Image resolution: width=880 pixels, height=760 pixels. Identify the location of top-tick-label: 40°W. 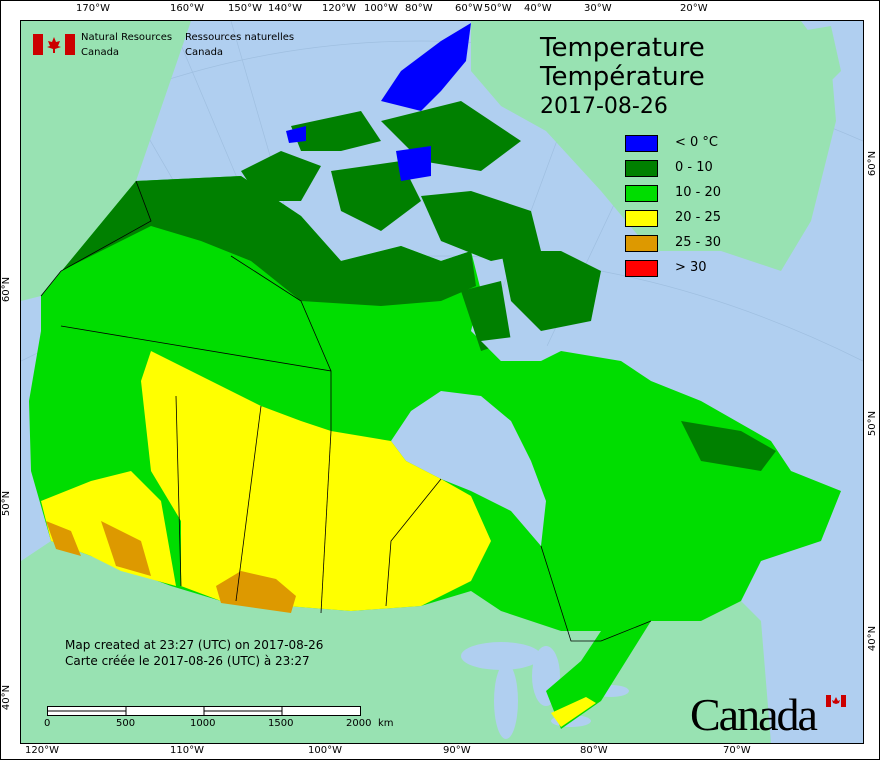
(538, 8).